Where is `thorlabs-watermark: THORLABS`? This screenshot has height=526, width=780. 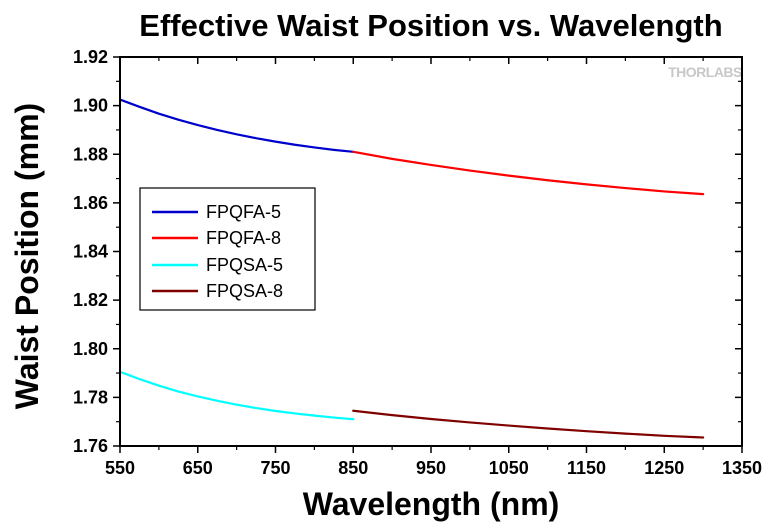 thorlabs-watermark: THORLABS is located at coordinates (705, 72).